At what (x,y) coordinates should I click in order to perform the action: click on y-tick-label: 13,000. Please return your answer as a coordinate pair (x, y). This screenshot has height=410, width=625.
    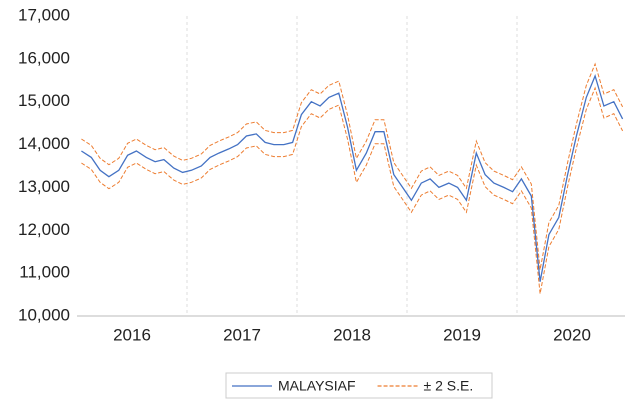
    Looking at the image, I should click on (44, 186).